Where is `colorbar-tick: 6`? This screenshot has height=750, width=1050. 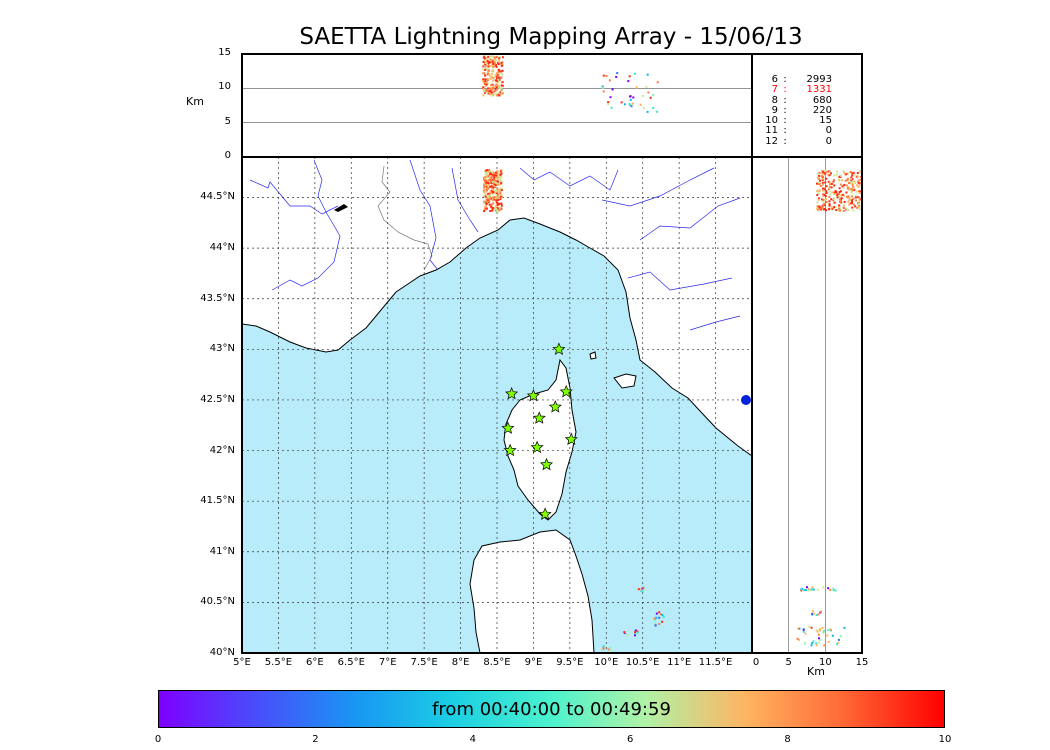 colorbar-tick: 6 is located at coordinates (630, 739).